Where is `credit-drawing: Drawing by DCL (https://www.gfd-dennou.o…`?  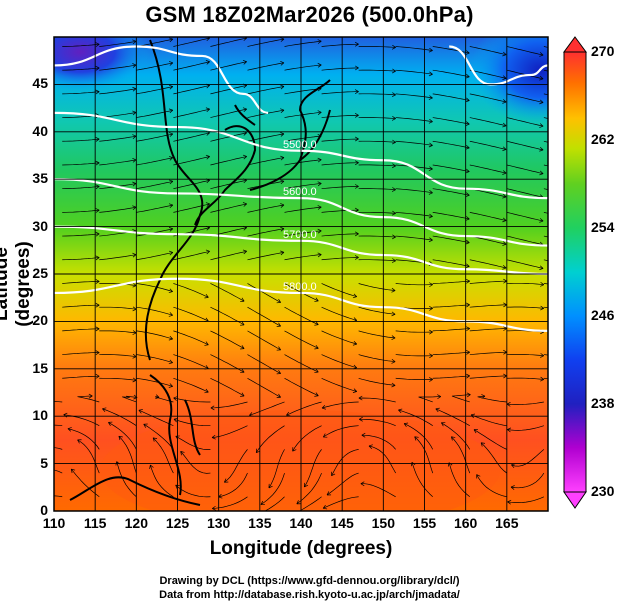 credit-drawing: Drawing by DCL (https://www.gfd-dennou.o… is located at coordinates (309, 581).